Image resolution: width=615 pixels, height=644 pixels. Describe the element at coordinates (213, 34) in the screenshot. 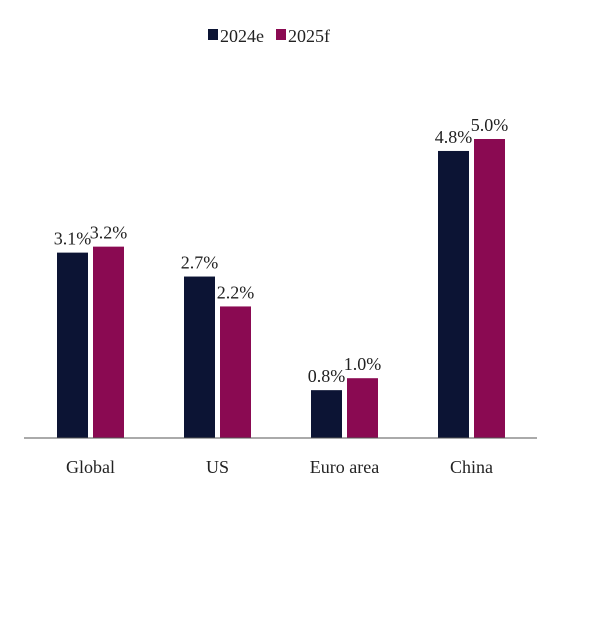

I see `legend-swatch-2024e` at that location.